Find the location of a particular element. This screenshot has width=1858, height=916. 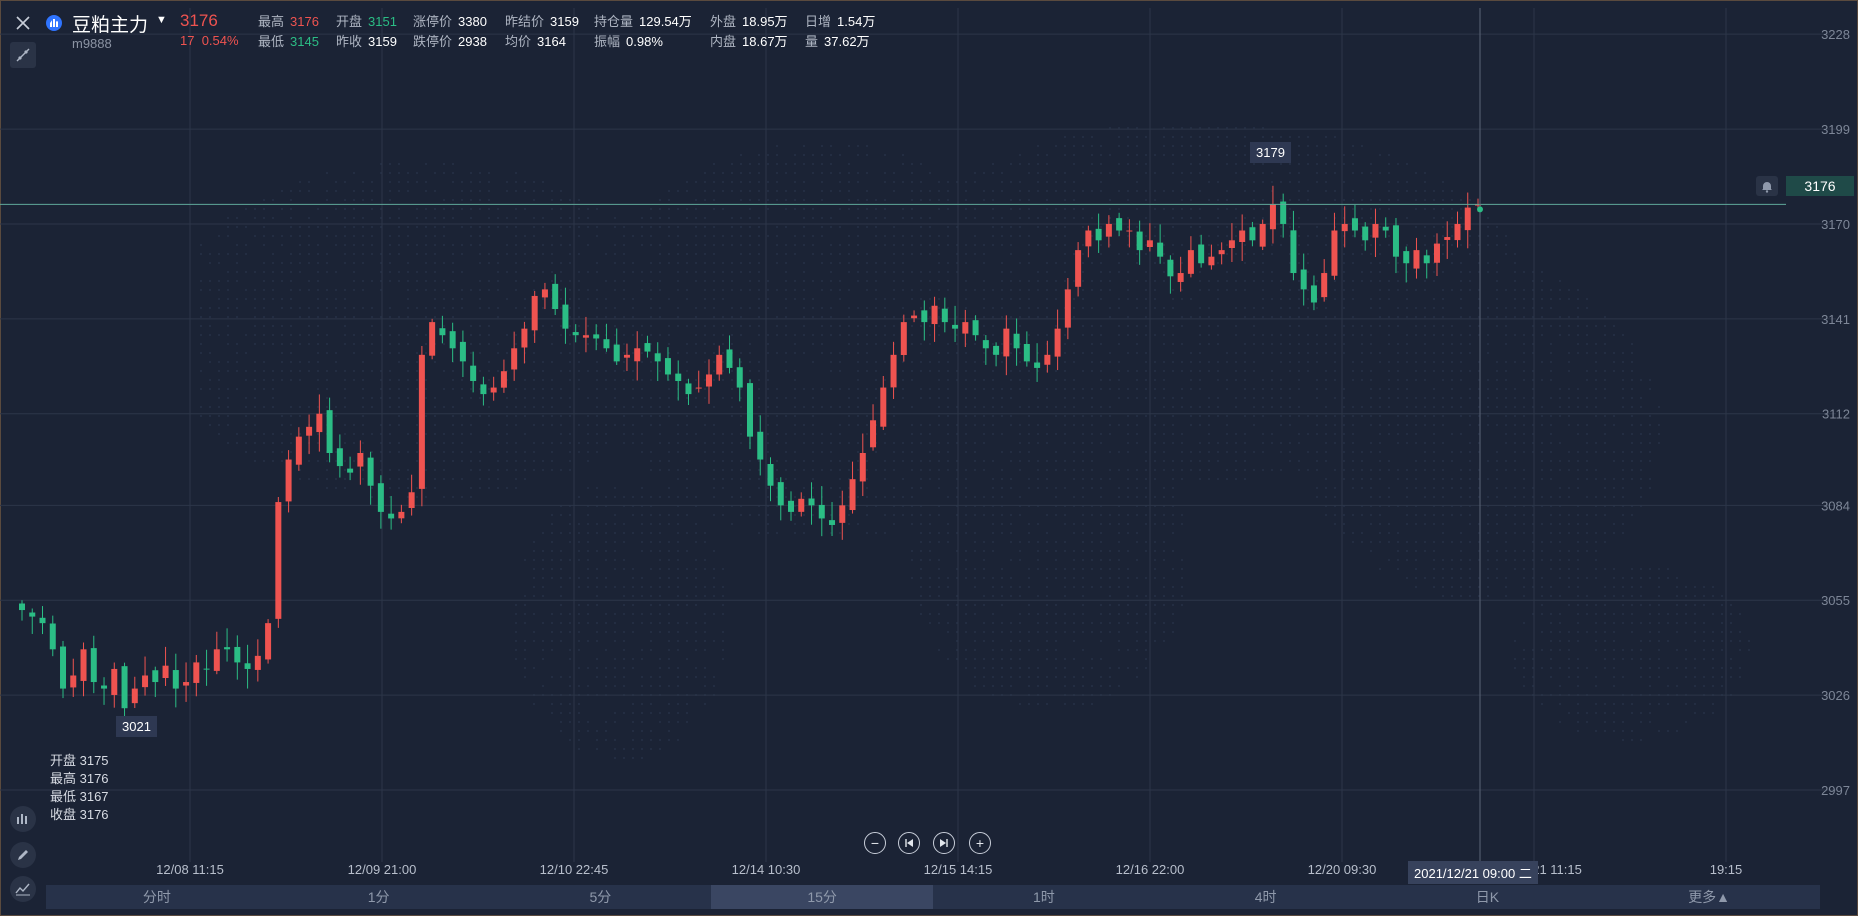

chevron-down-icon: ▼ is located at coordinates (161, 20).